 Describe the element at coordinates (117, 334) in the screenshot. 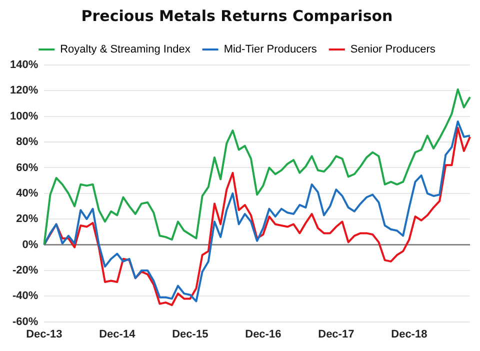

I see `x-tick-label: Dec-14` at that location.